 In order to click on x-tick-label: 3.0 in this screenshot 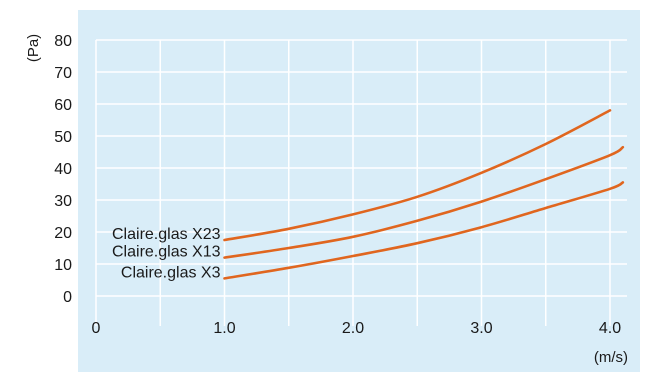, I will do `click(481, 328)`.